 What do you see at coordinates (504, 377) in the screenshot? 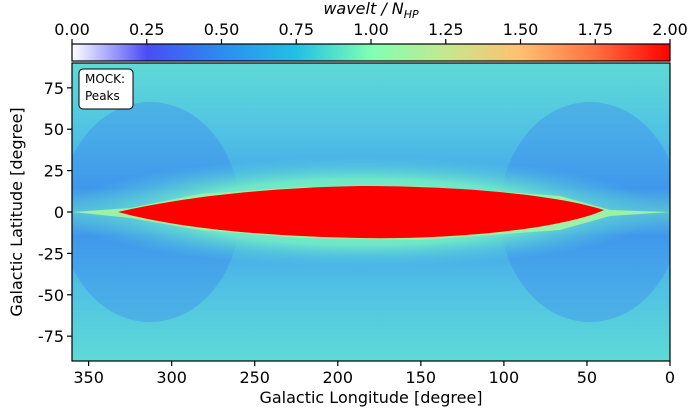
I see `x-tick-label: 100` at bounding box center [504, 377].